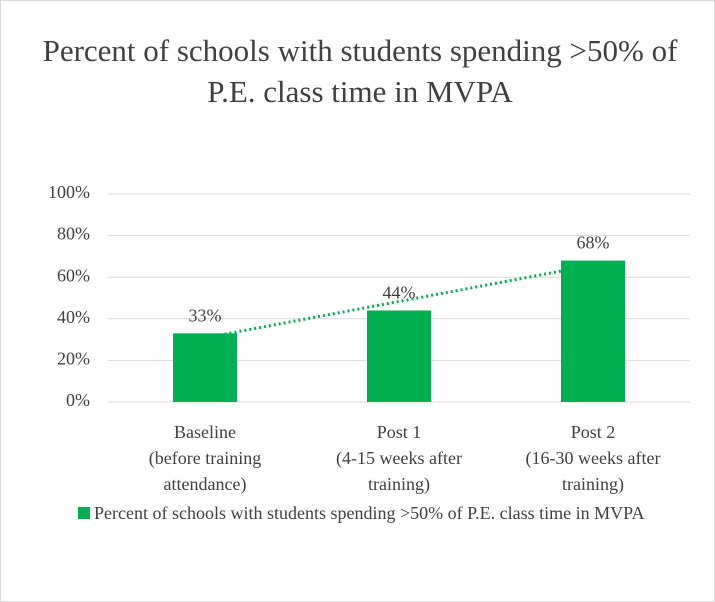  What do you see at coordinates (73, 275) in the screenshot?
I see `y-tick-label: 60%` at bounding box center [73, 275].